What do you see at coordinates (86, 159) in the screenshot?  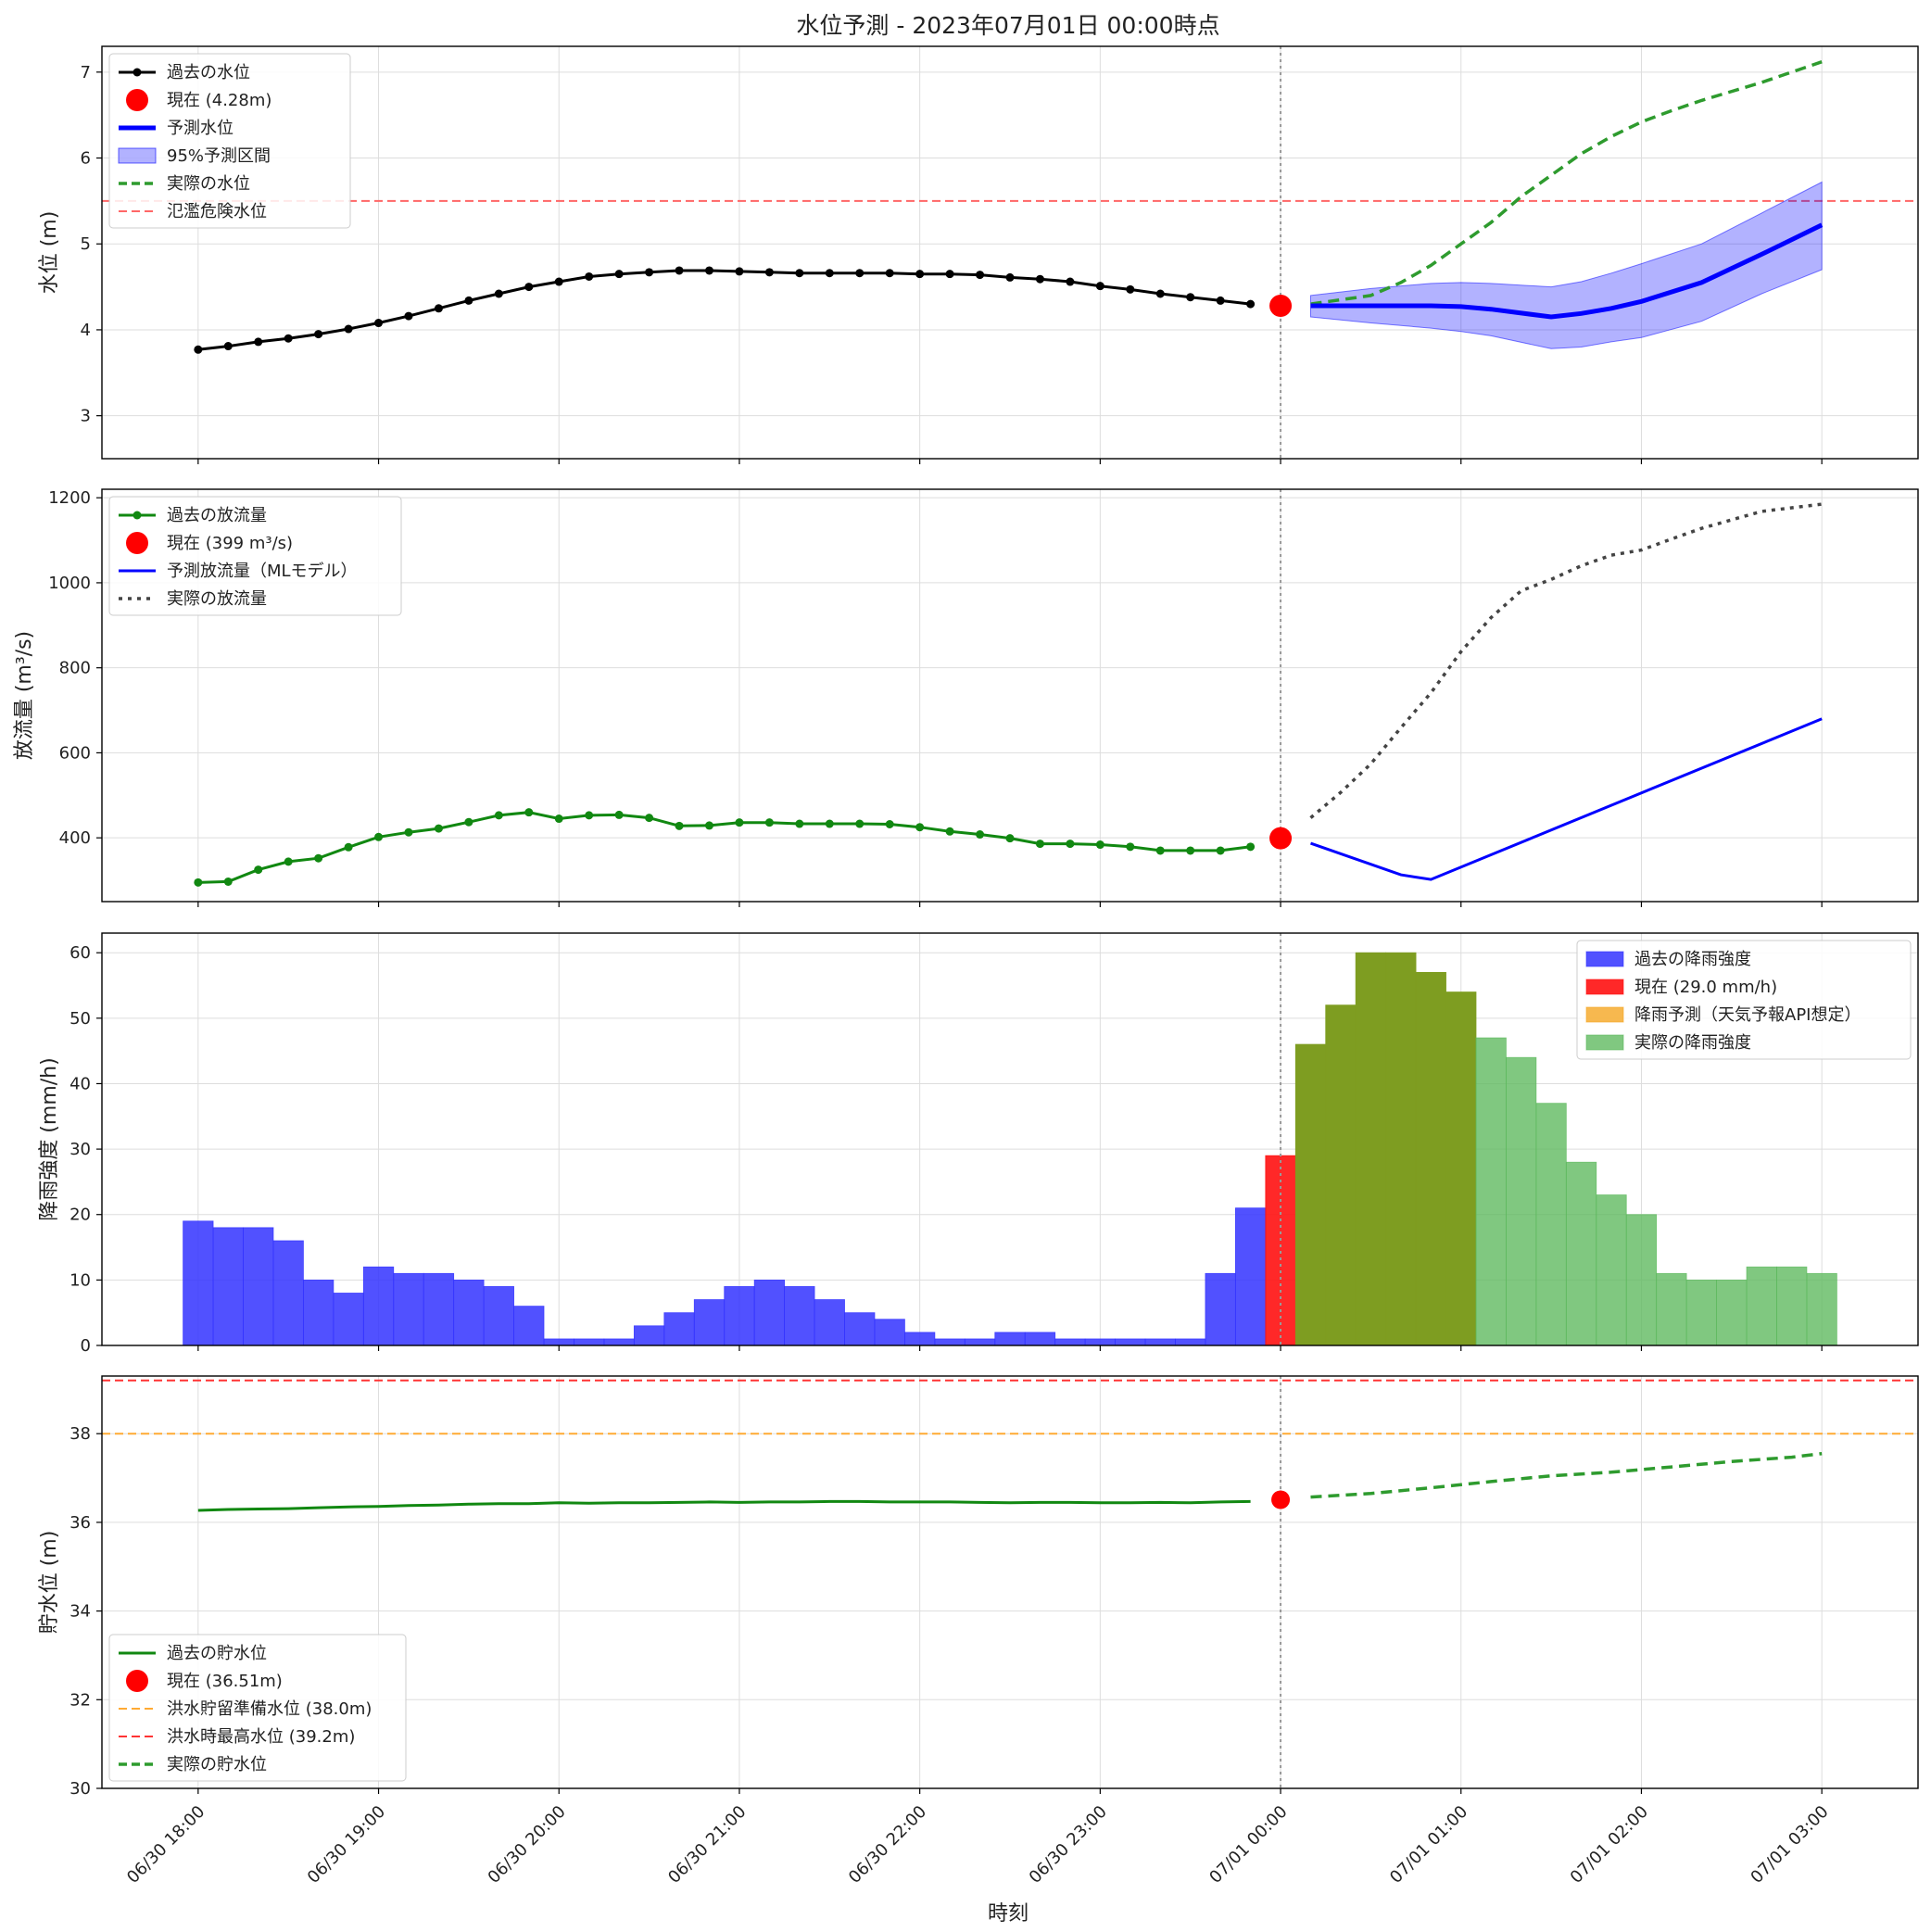 I see `y-tick-label: 6` at bounding box center [86, 159].